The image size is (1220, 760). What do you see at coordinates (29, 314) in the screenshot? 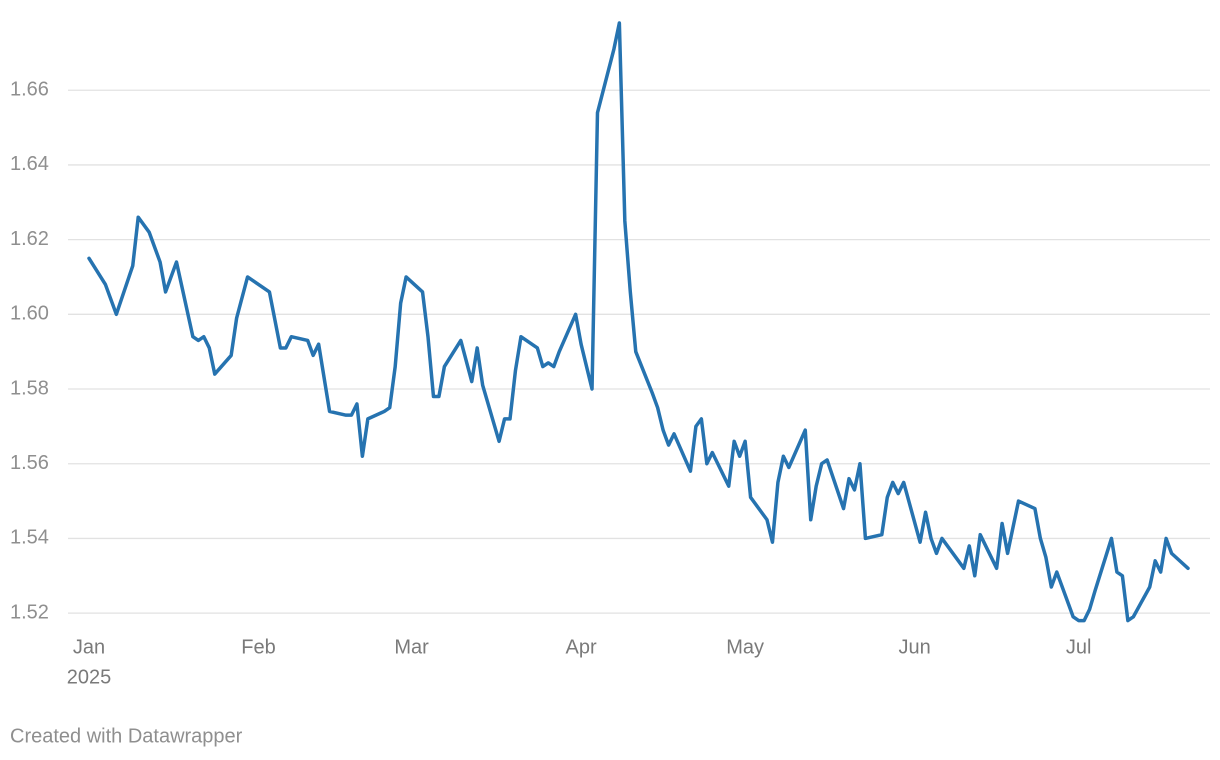
I see `y-tick-label: 1.60` at bounding box center [29, 314].